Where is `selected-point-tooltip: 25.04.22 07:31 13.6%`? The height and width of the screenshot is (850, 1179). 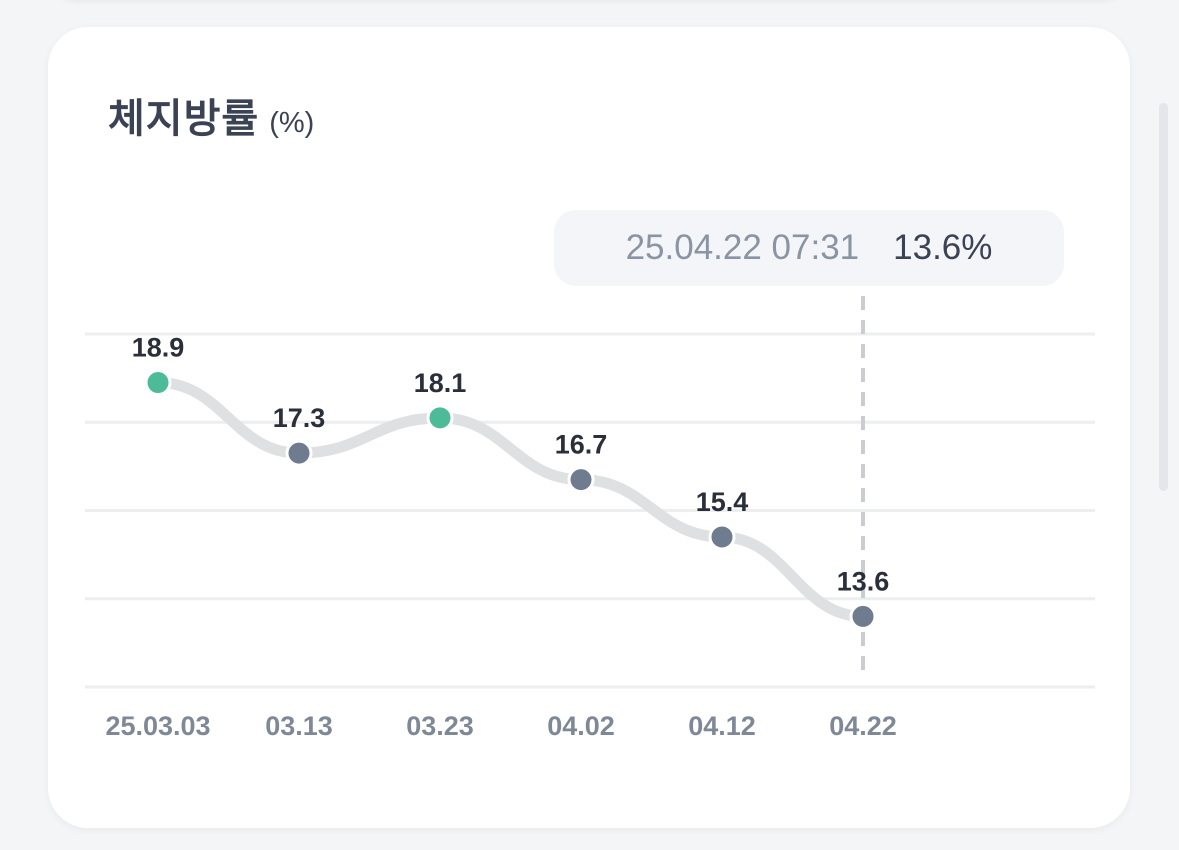 selected-point-tooltip: 25.04.22 07:31 13.6% is located at coordinates (809, 248).